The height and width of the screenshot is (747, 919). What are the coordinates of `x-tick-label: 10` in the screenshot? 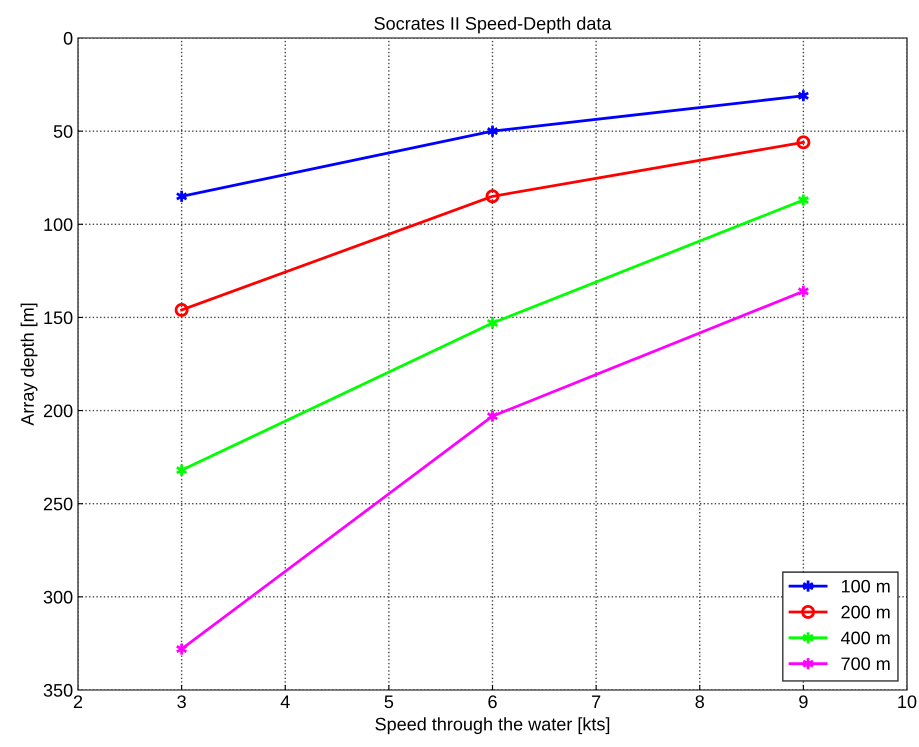 It's located at (907, 701).